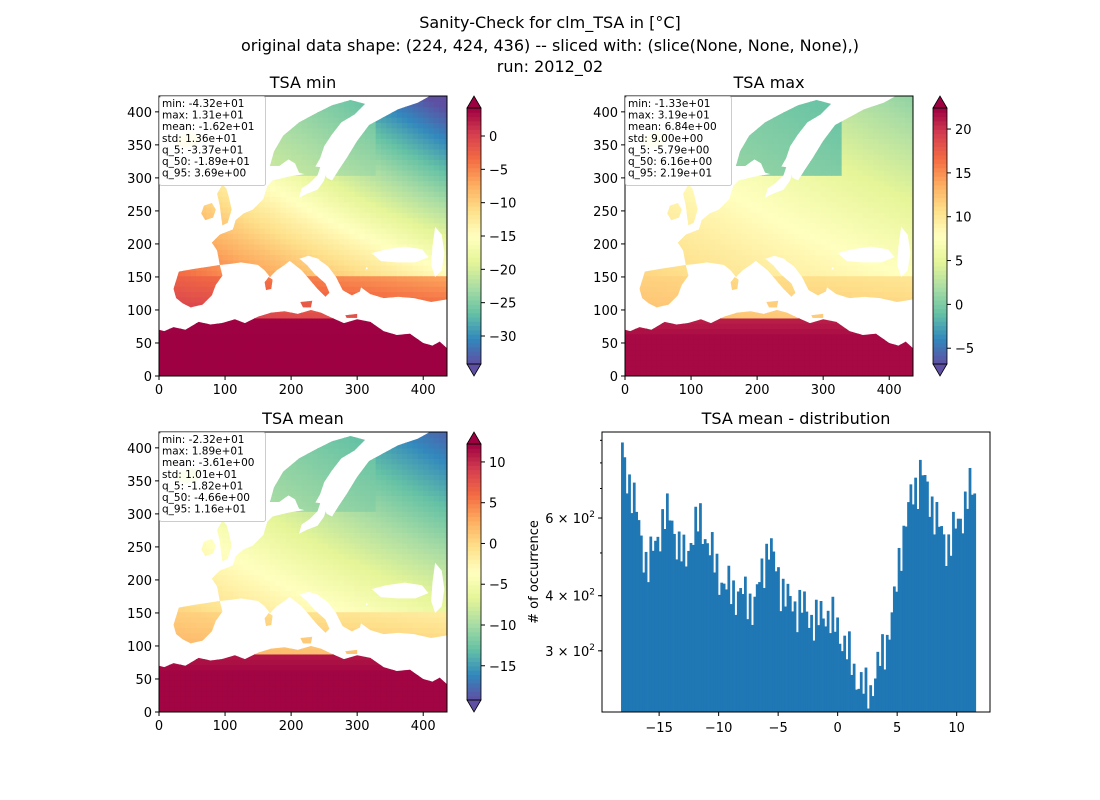  Describe the element at coordinates (302, 418) in the screenshot. I see `panel-title: TSA mean` at that location.